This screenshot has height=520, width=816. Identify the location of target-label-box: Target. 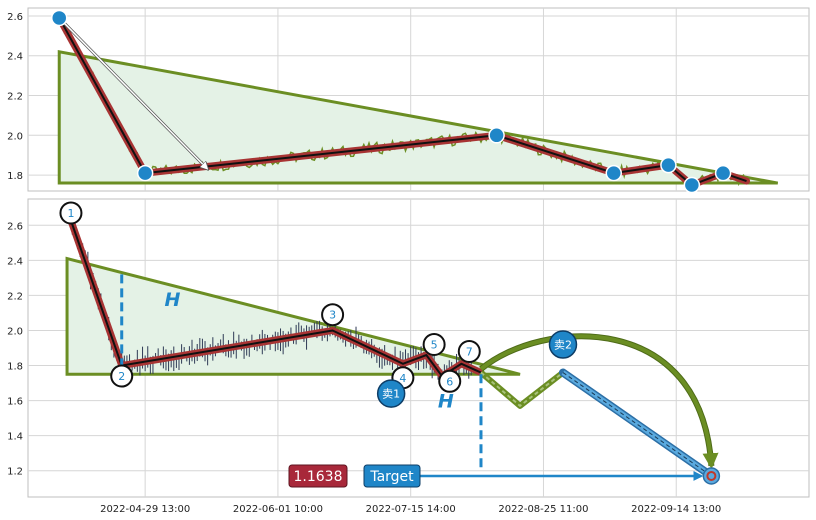
(392, 476).